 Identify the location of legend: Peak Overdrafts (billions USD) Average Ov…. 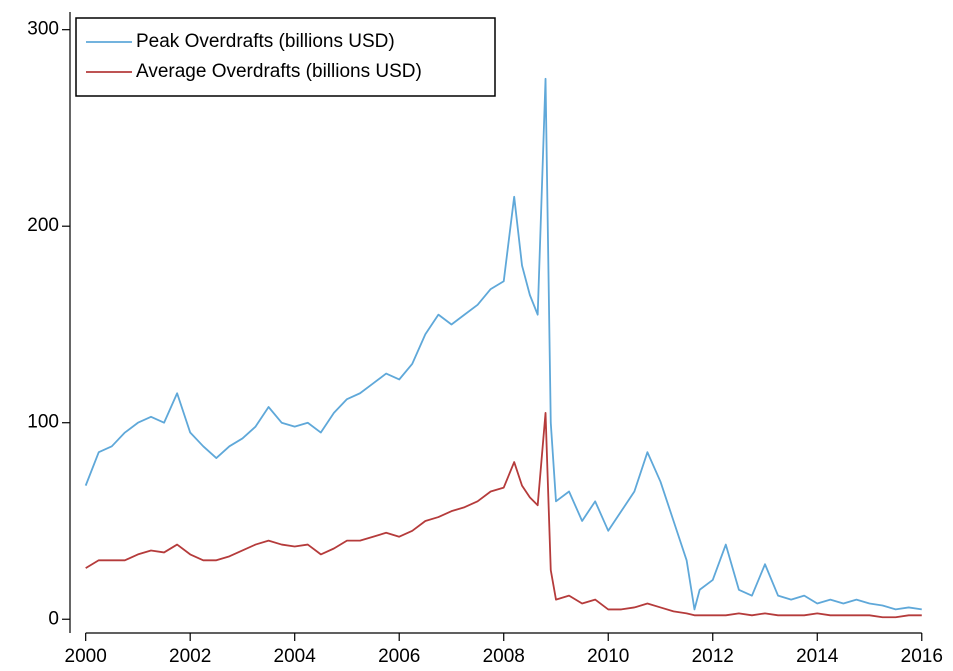
(285, 57).